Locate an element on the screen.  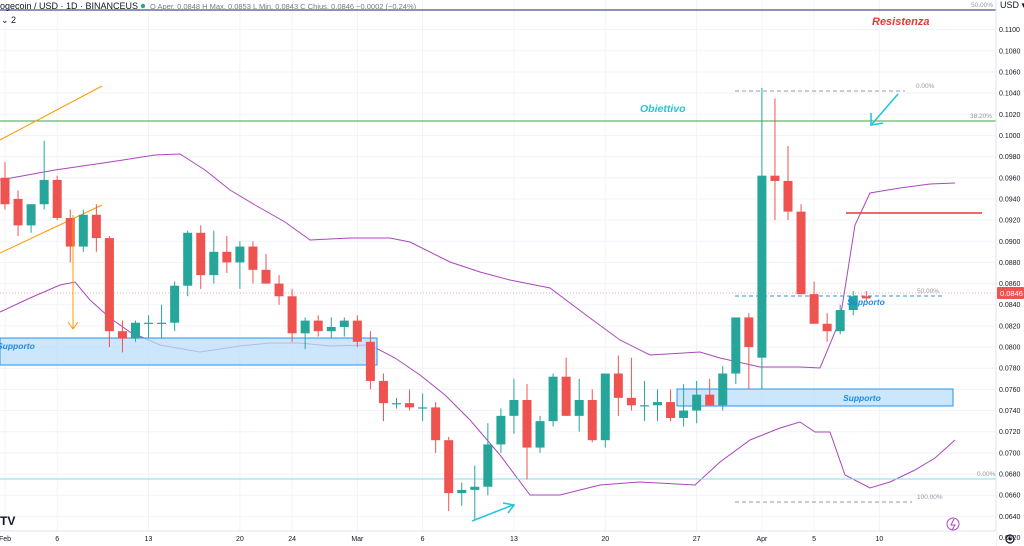
price-tick-label: 0.0880 is located at coordinates (1010, 263).